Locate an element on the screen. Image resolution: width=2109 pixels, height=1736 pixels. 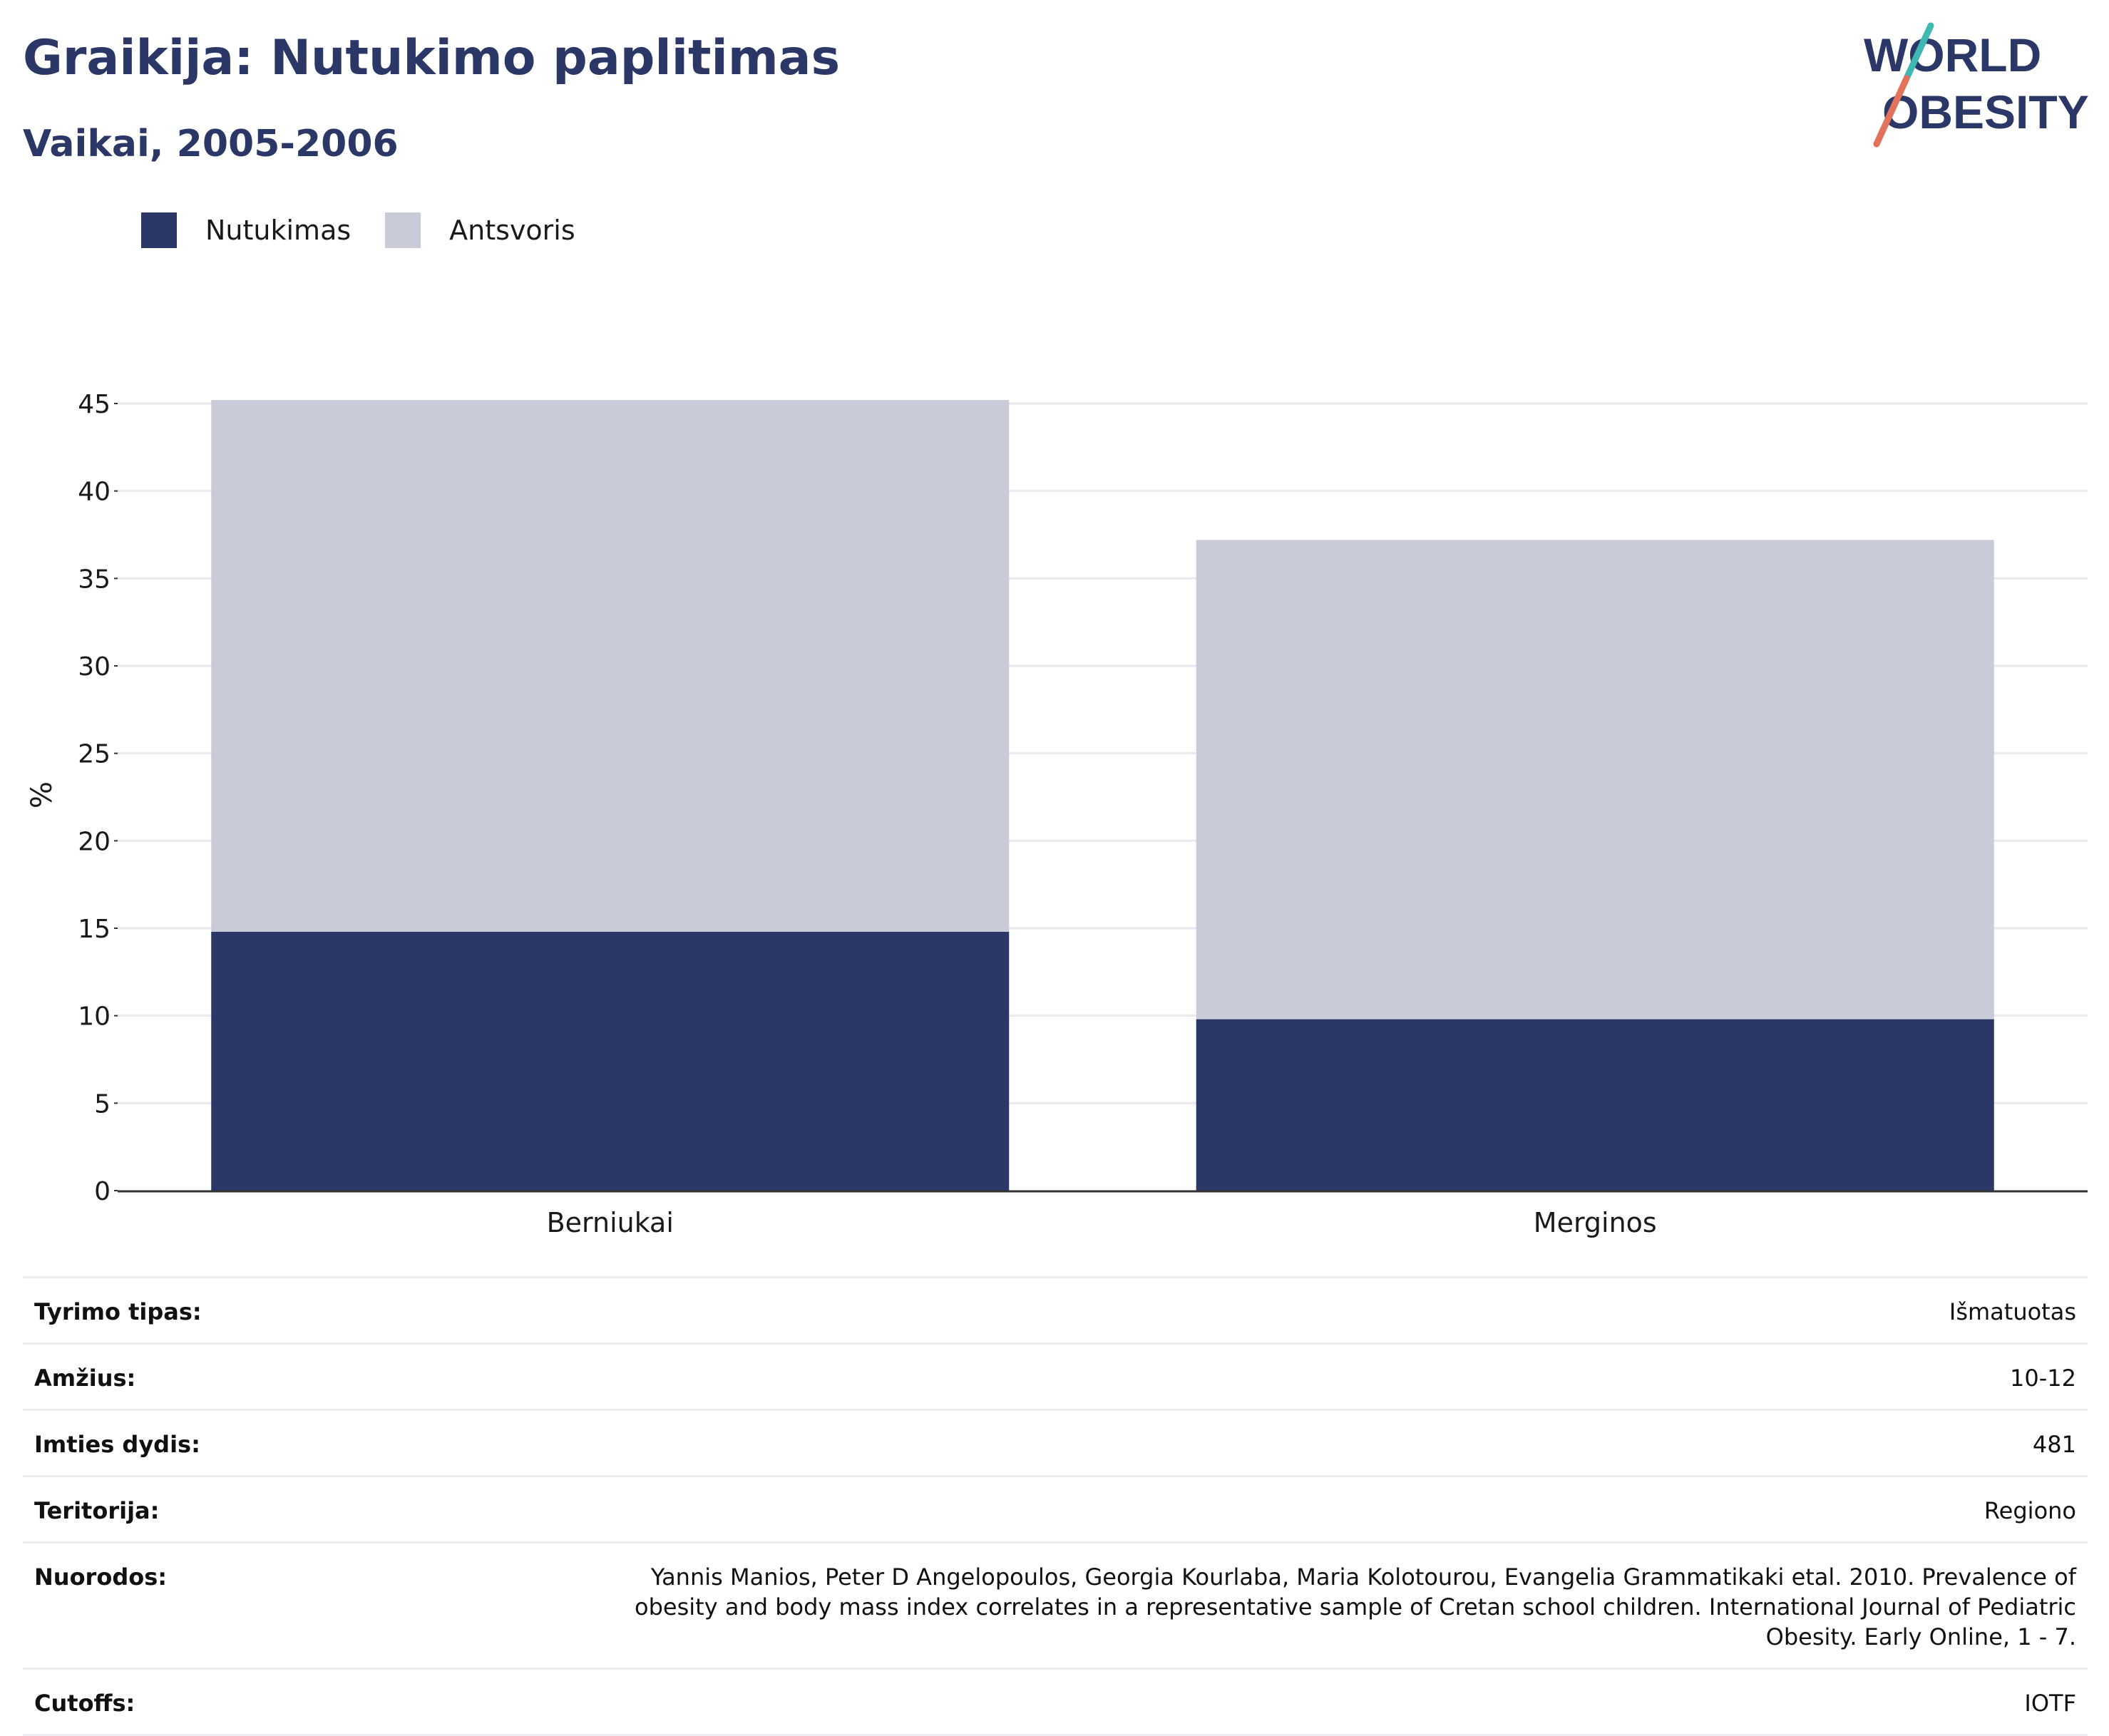
info-row-study-type: Tyrimo tipas: Išmatuotas is located at coordinates (1055, 1309).